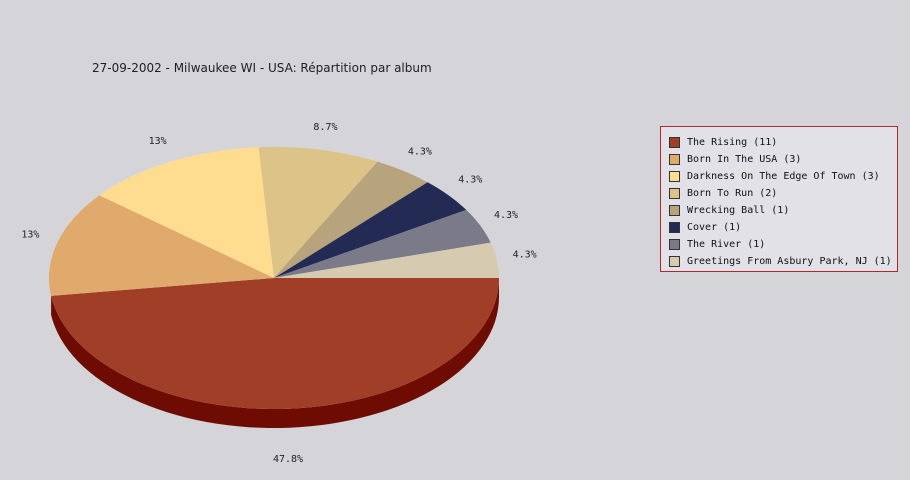  I want to click on legend-label: The Rising (11), so click(732, 142).